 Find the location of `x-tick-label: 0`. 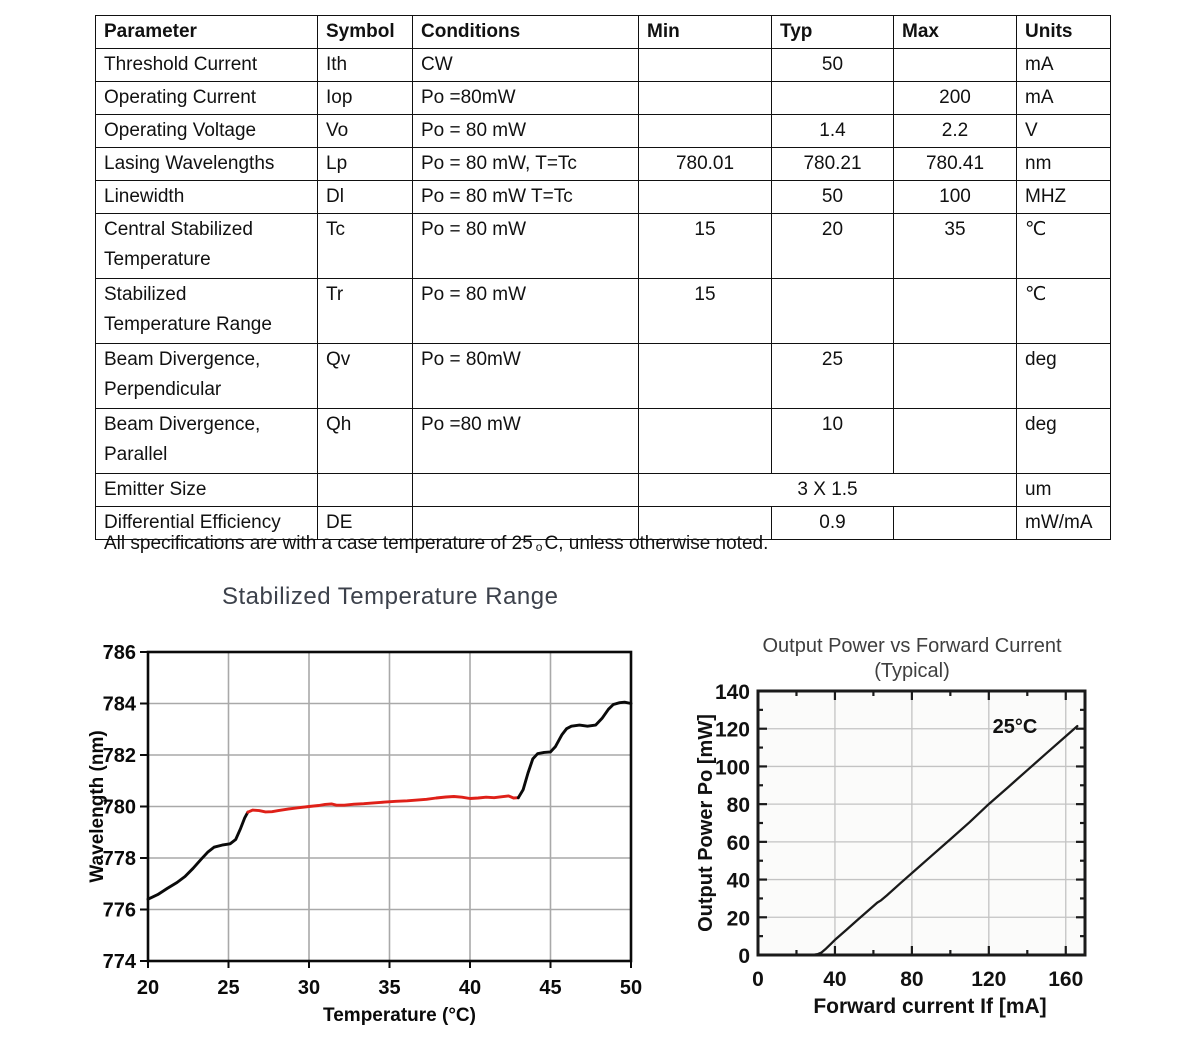

x-tick-label: 0 is located at coordinates (758, 979).